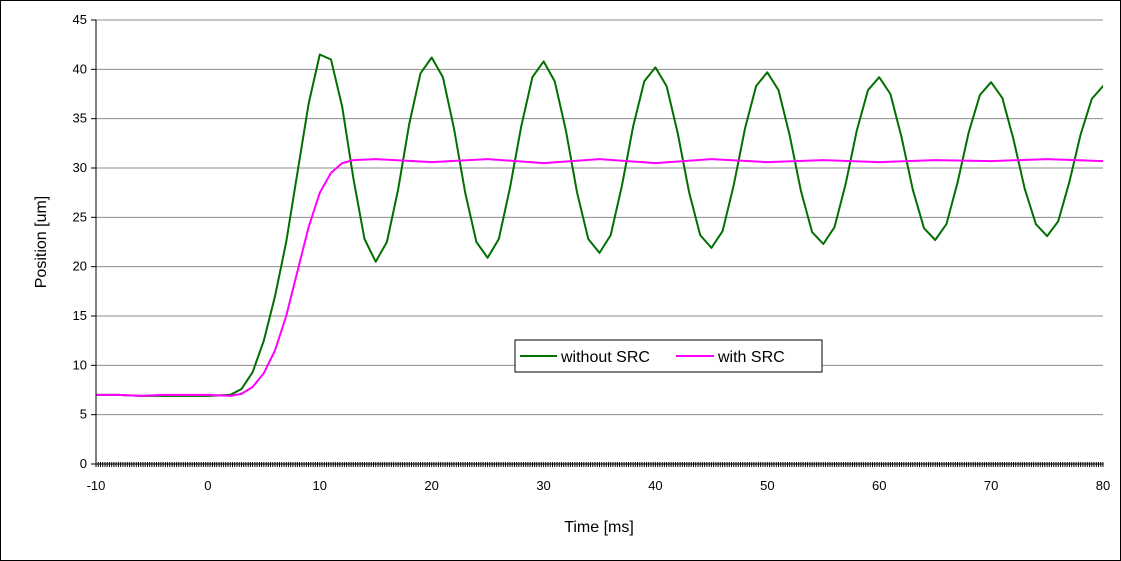 This screenshot has width=1121, height=561. I want to click on y-tick-label: 40, so click(80, 68).